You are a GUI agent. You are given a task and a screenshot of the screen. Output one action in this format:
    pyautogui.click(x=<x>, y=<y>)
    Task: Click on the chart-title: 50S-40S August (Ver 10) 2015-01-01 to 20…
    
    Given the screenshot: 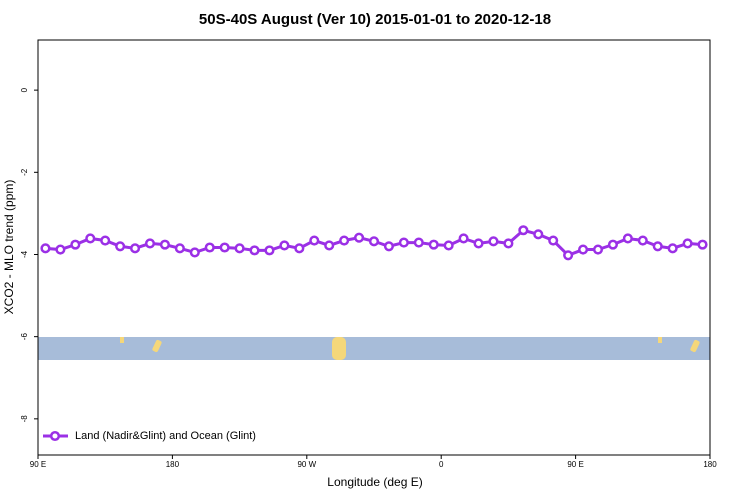 What is the action you would take?
    pyautogui.click(x=375, y=19)
    